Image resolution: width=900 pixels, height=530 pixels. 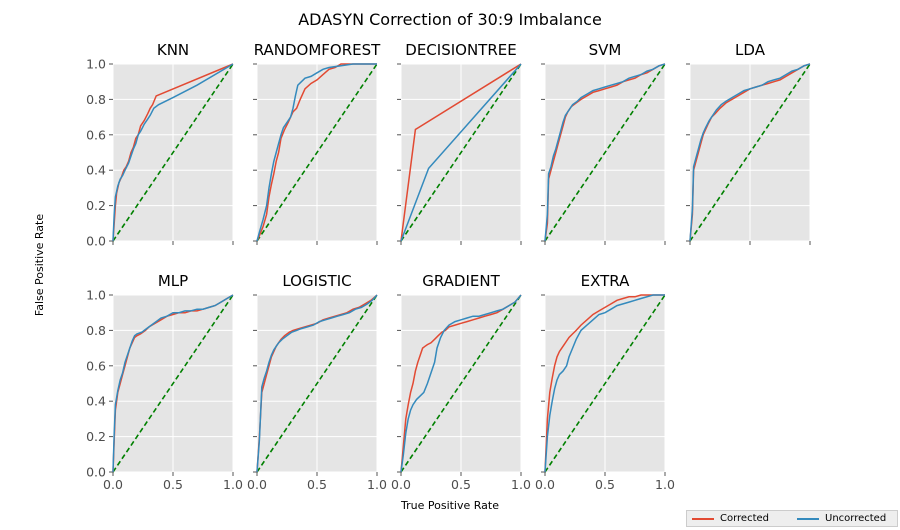 I want to click on panel-title: SVM, so click(x=605, y=50).